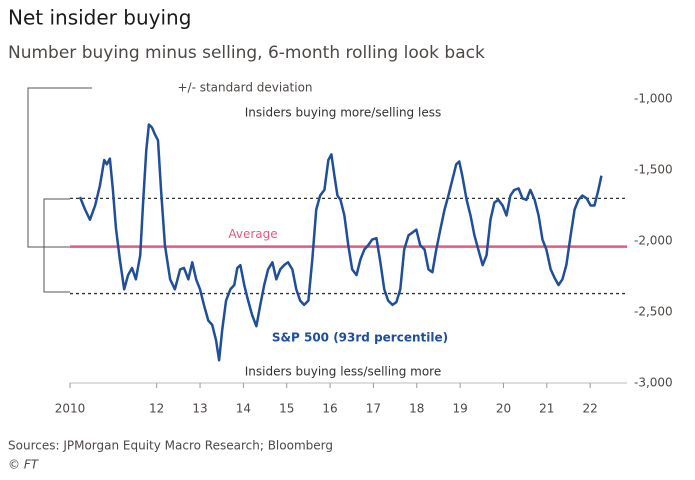 The image size is (695, 480). I want to click on x-tick-label: 14, so click(243, 409).